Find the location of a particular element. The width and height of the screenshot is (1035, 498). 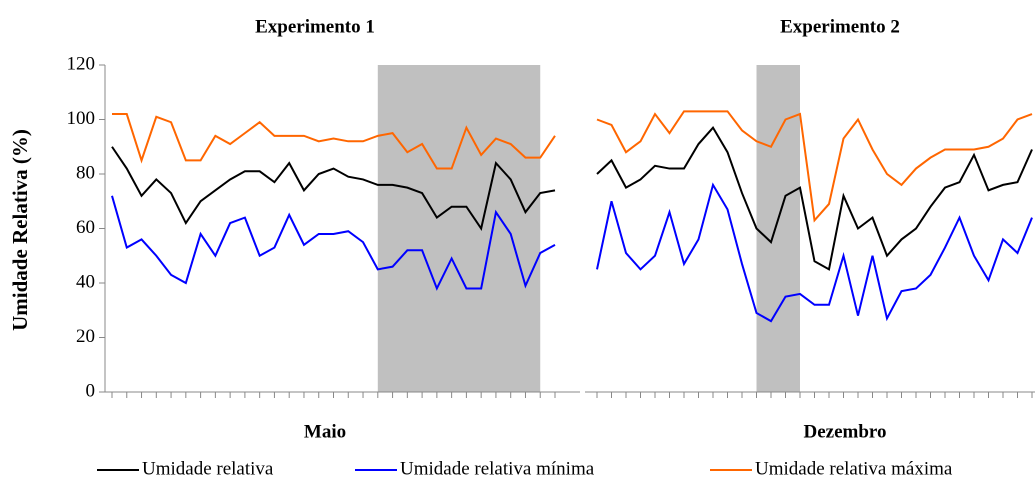

y-tick-label: 0 is located at coordinates (91, 390).